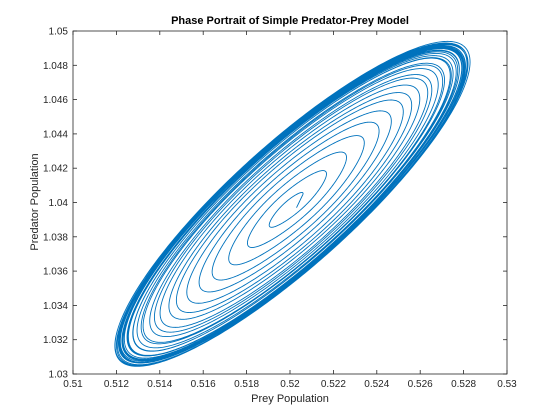  I want to click on y-tick-label: 1.03, so click(59, 375).